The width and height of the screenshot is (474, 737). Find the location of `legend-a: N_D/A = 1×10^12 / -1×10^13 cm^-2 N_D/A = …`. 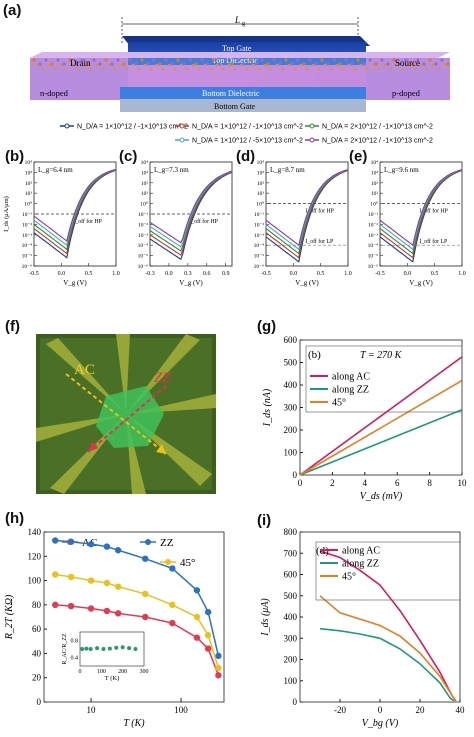

legend-a: N_D/A = 1×10^12 / -1×10^13 cm^-2 N_D/A = … is located at coordinates (246, 134).